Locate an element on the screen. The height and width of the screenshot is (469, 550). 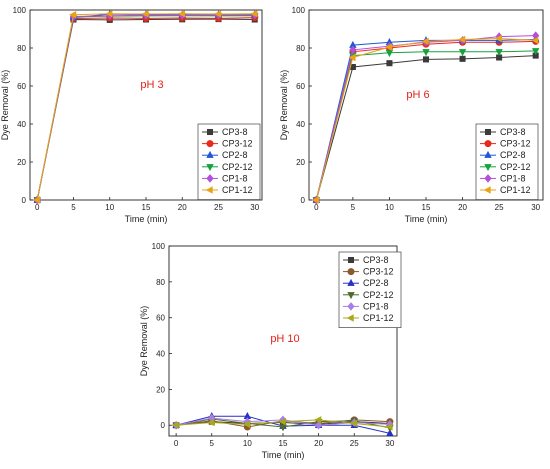
y-tick-label: 0 is located at coordinates (163, 425).